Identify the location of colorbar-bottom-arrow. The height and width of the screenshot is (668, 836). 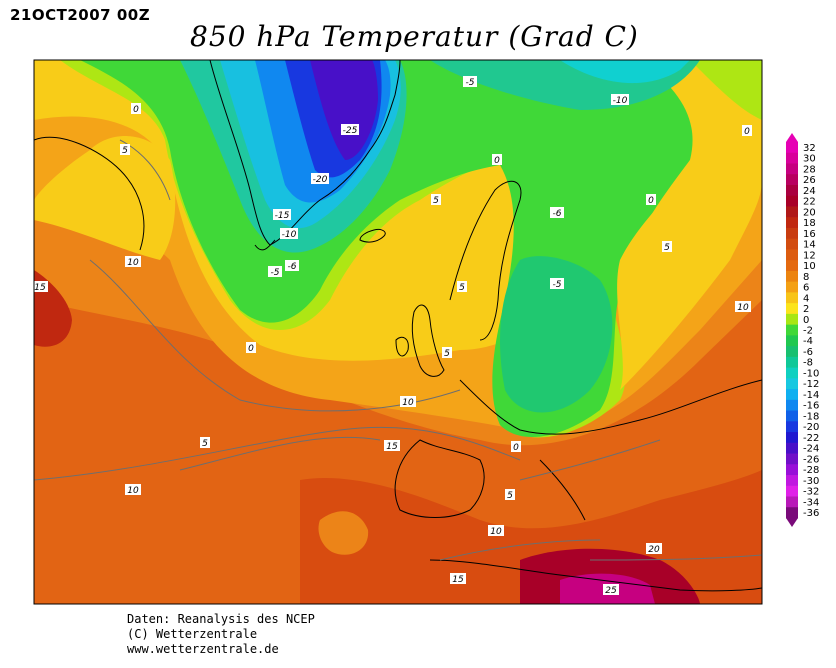
(792, 522).